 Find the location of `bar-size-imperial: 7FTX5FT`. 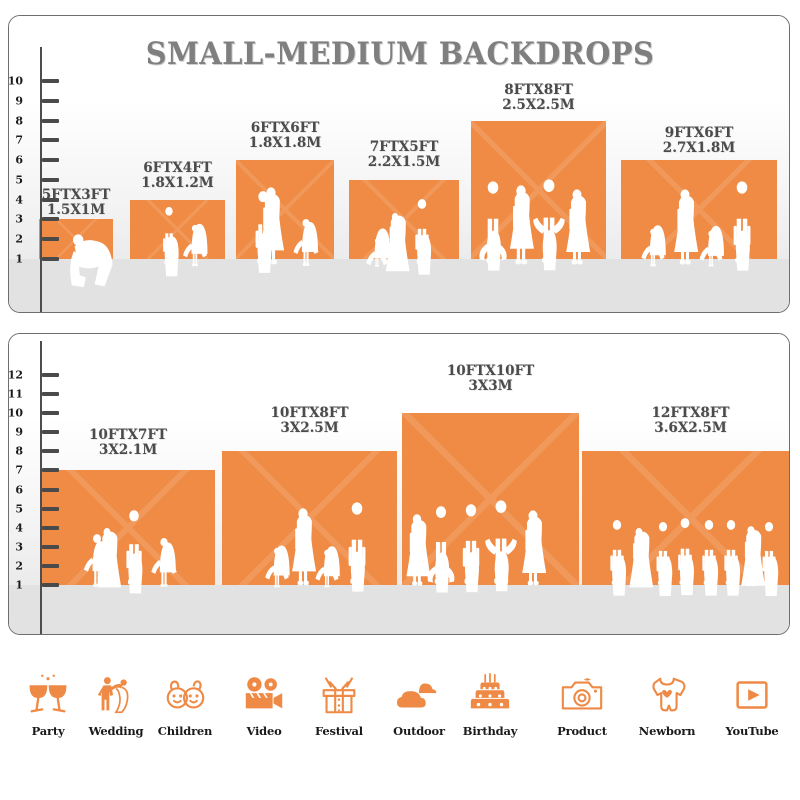

bar-size-imperial: 7FTX5FT is located at coordinates (404, 147).